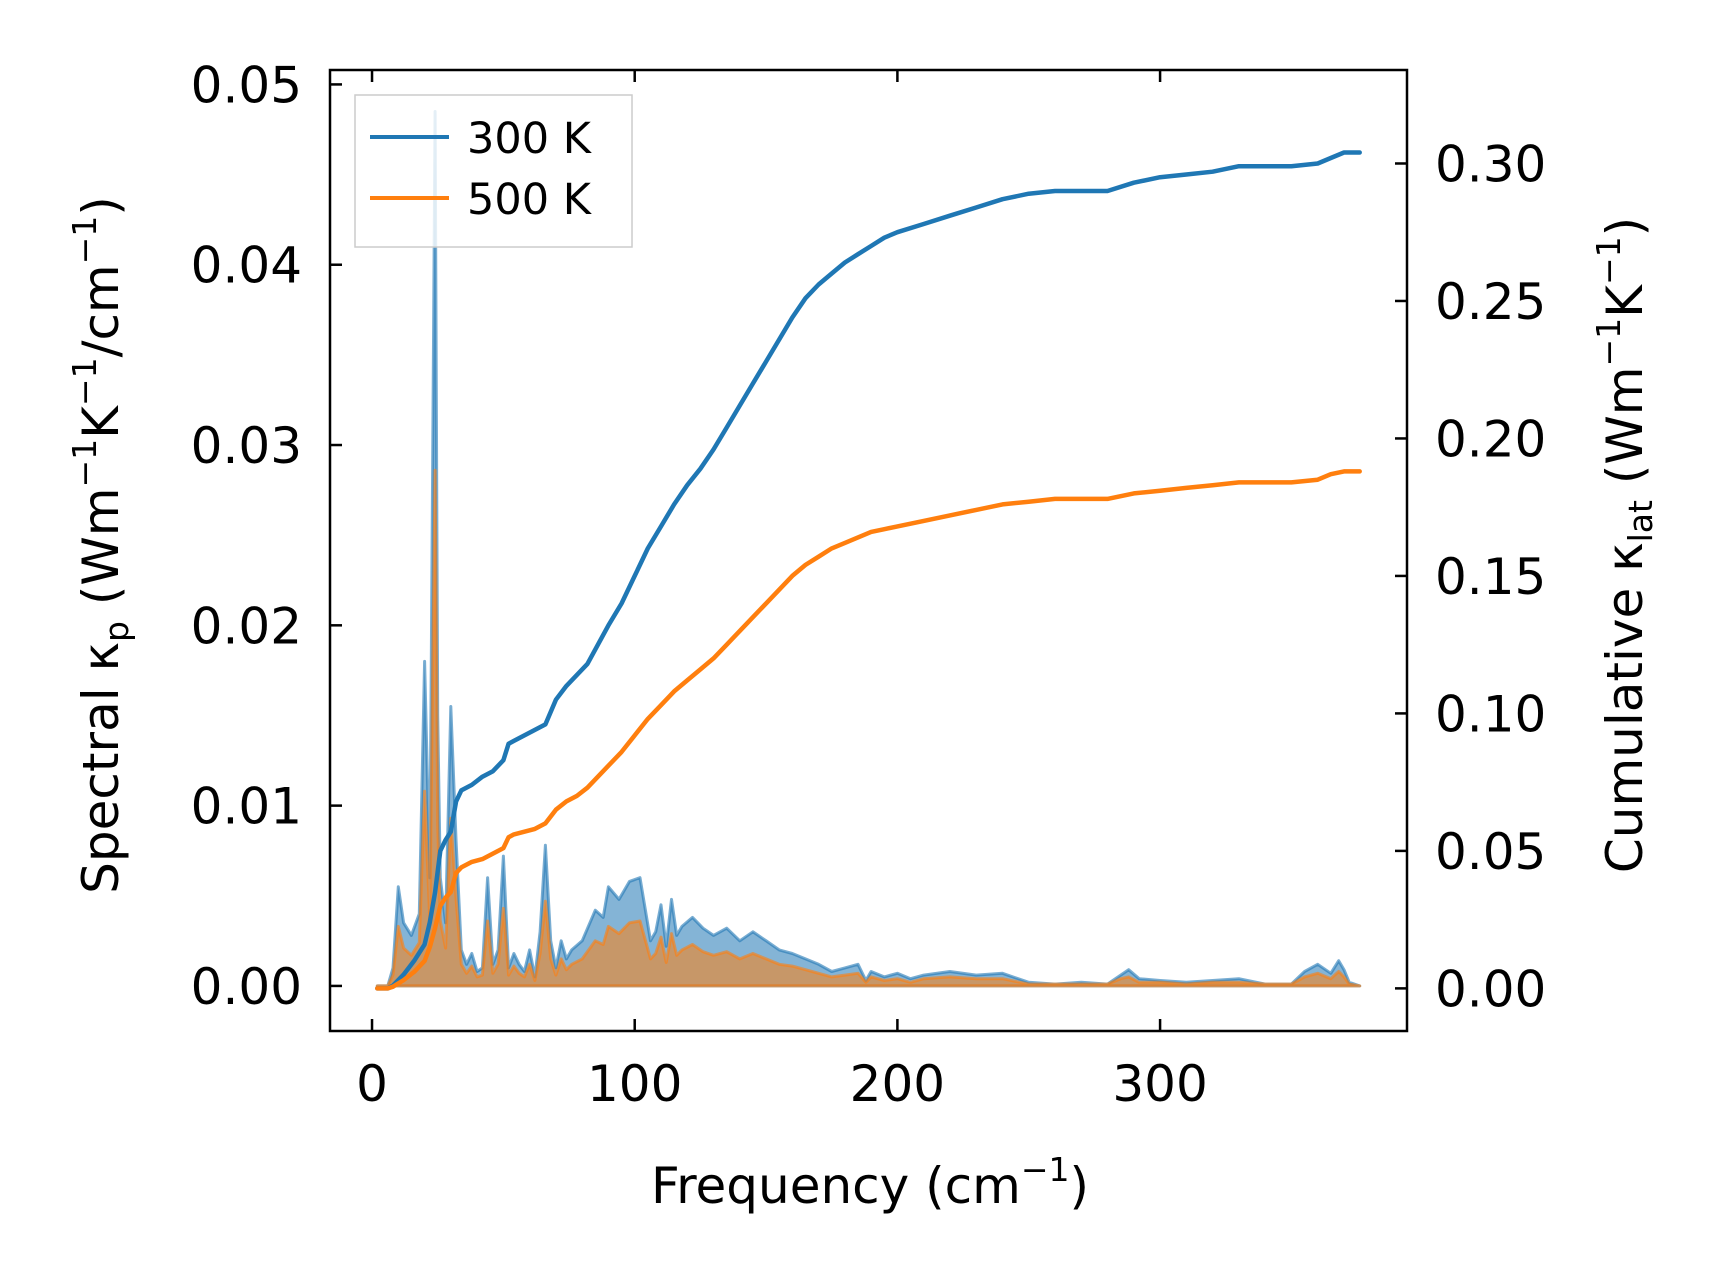  What do you see at coordinates (1640, 521) in the screenshot?
I see `right-y-axis-label-sub: lat` at bounding box center [1640, 521].